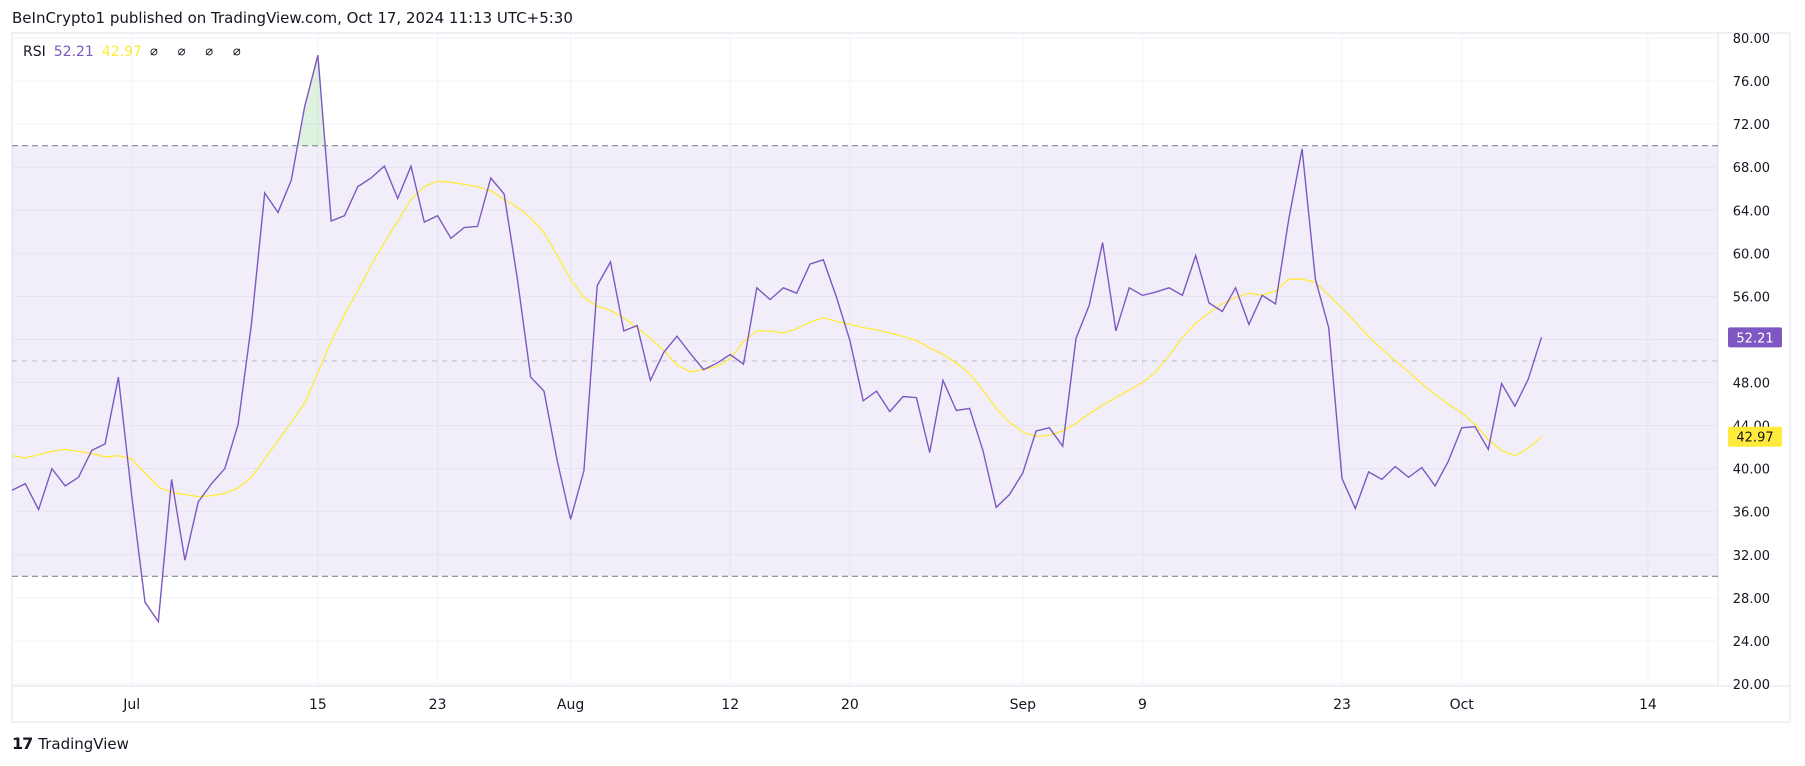  What do you see at coordinates (1751, 211) in the screenshot?
I see `y-tick-label: 64.00` at bounding box center [1751, 211].